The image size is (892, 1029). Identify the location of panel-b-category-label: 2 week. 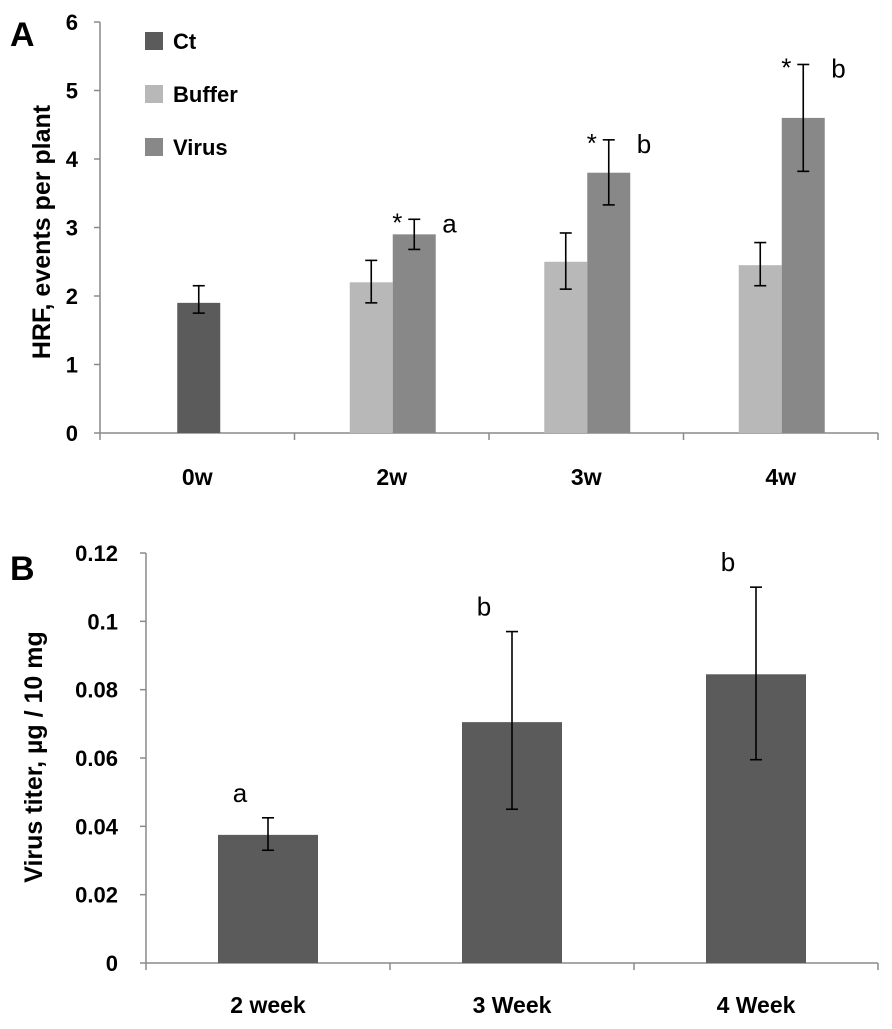
(268, 1005).